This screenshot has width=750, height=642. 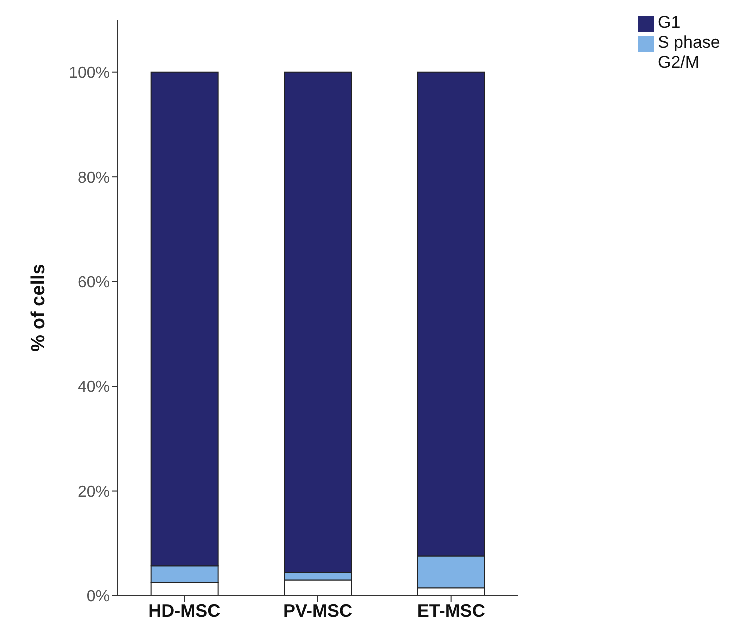 I want to click on y-tick-label: 100%, so click(x=89, y=73).